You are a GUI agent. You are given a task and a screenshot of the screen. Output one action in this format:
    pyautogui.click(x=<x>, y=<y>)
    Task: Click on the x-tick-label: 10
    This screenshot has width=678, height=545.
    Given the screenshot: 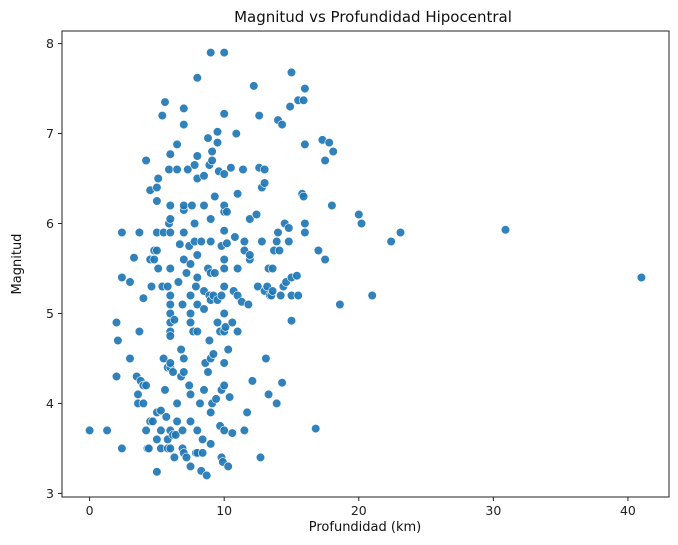 What is the action you would take?
    pyautogui.click(x=224, y=510)
    